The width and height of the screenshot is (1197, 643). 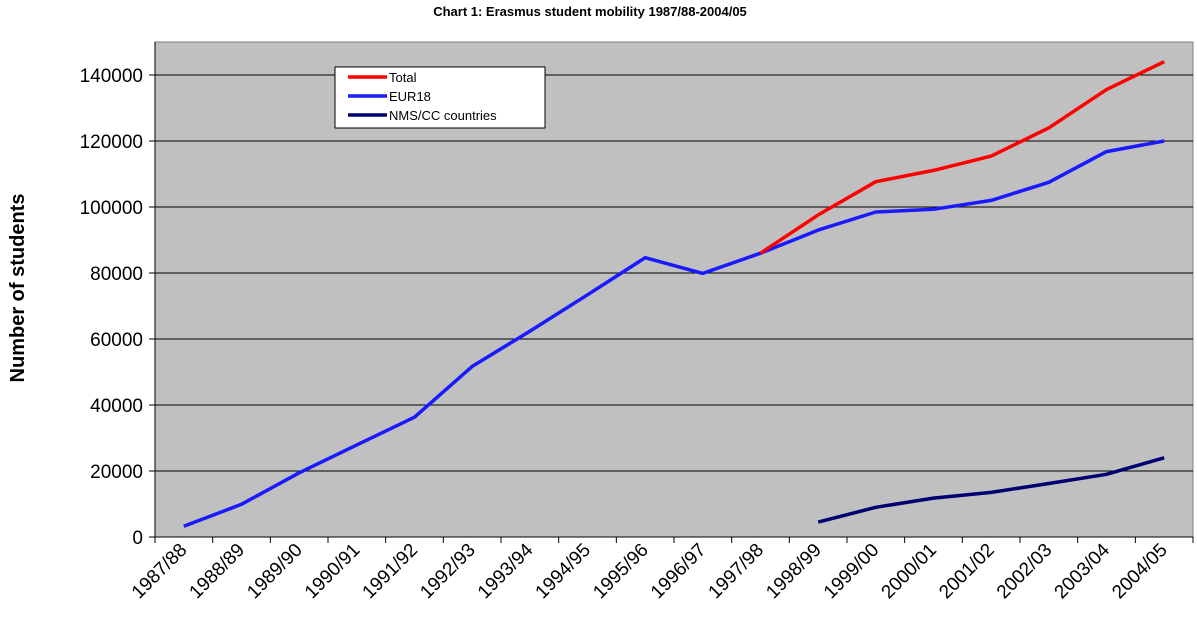 What do you see at coordinates (332, 571) in the screenshot?
I see `x-tick-label: 1990/91` at bounding box center [332, 571].